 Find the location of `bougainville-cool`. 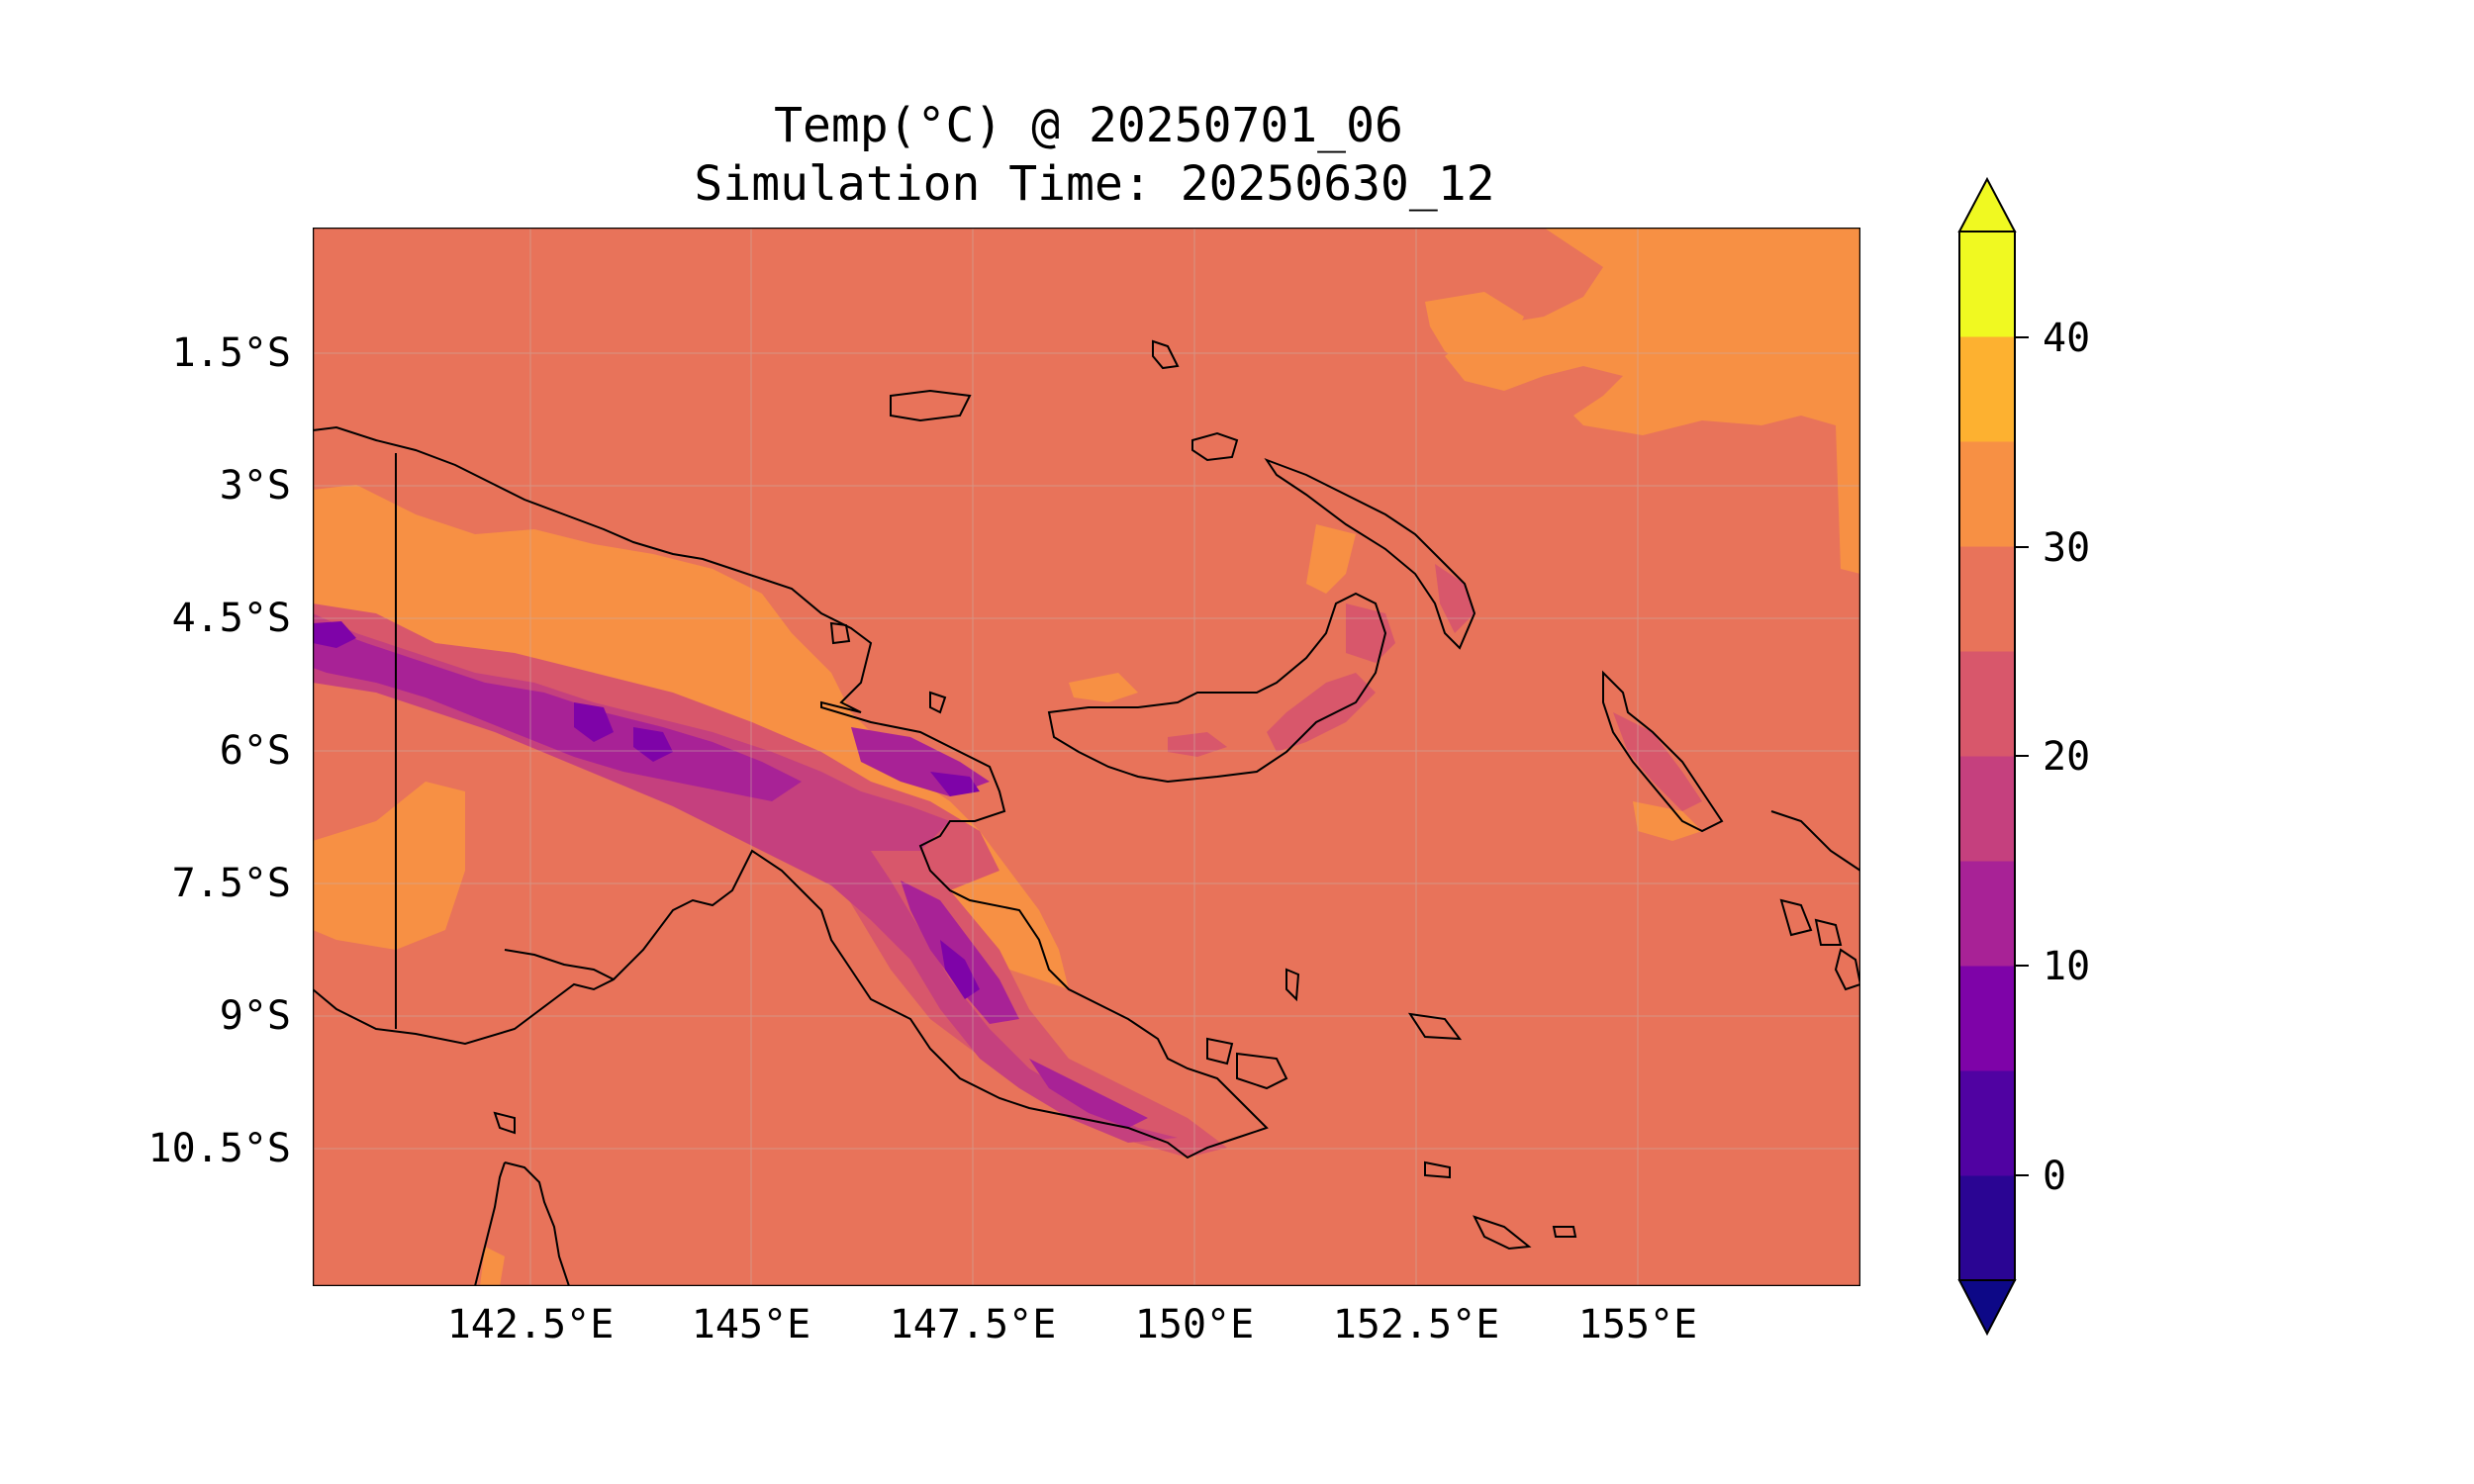

bougainville-cool is located at coordinates (1657, 761).